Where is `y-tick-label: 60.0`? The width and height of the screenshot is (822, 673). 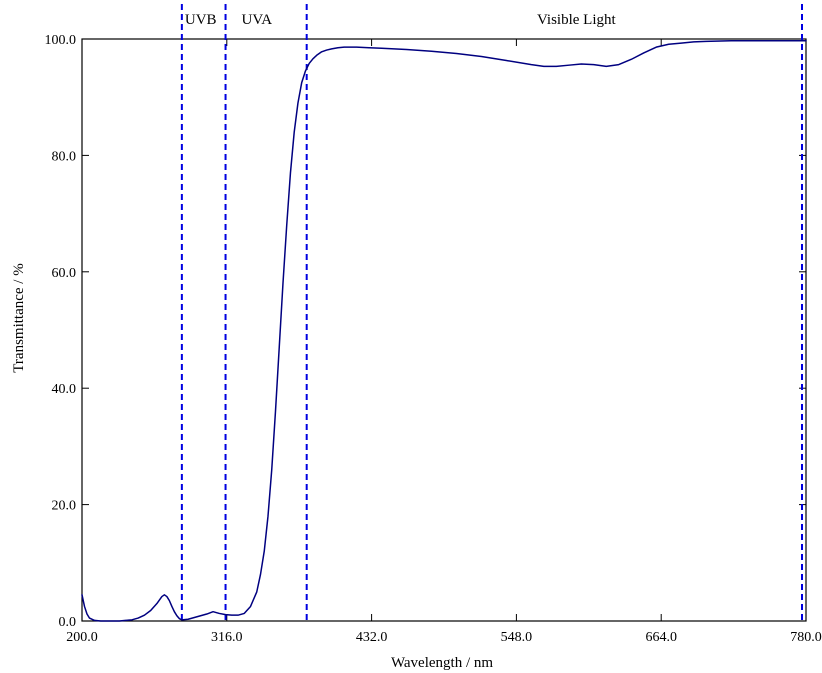
y-tick-label: 60.0 is located at coordinates (64, 273).